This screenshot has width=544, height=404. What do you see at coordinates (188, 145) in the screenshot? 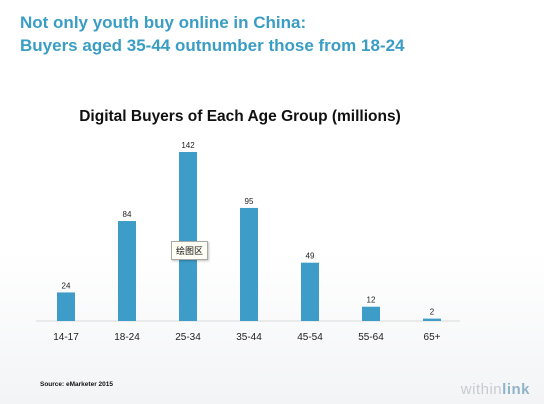
I see `data-label-25-34: 142` at bounding box center [188, 145].